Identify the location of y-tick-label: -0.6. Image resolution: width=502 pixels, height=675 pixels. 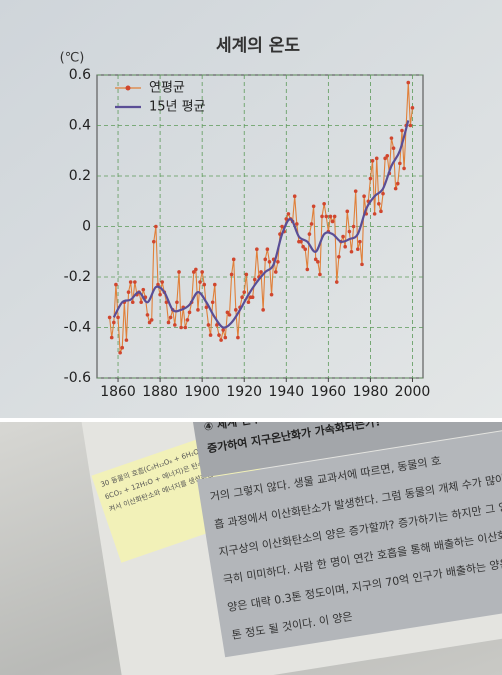
(77, 378).